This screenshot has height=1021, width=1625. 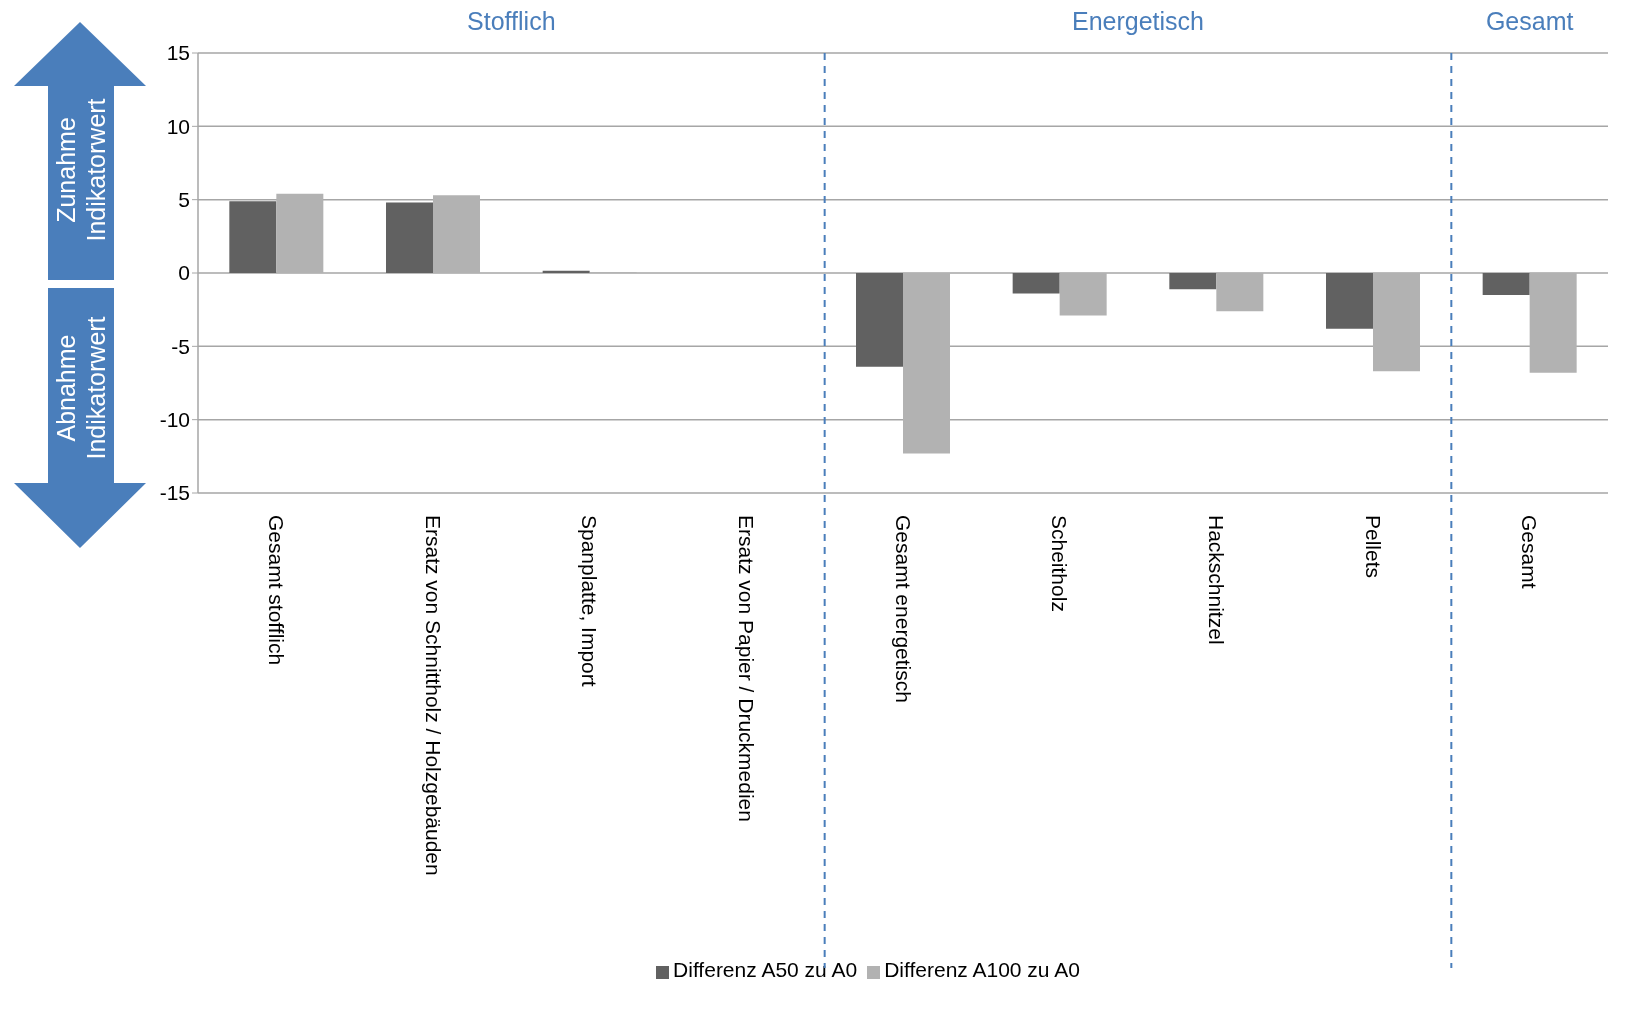 What do you see at coordinates (982, 969) in the screenshot?
I see `legend-label: Differenz A100 zu A0` at bounding box center [982, 969].